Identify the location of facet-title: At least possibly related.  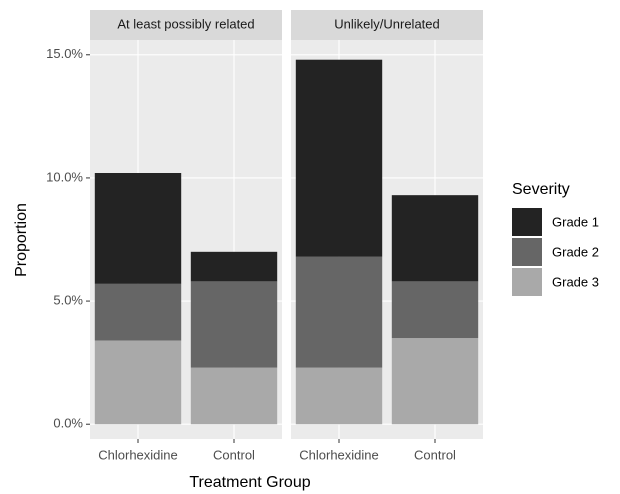
(185, 23).